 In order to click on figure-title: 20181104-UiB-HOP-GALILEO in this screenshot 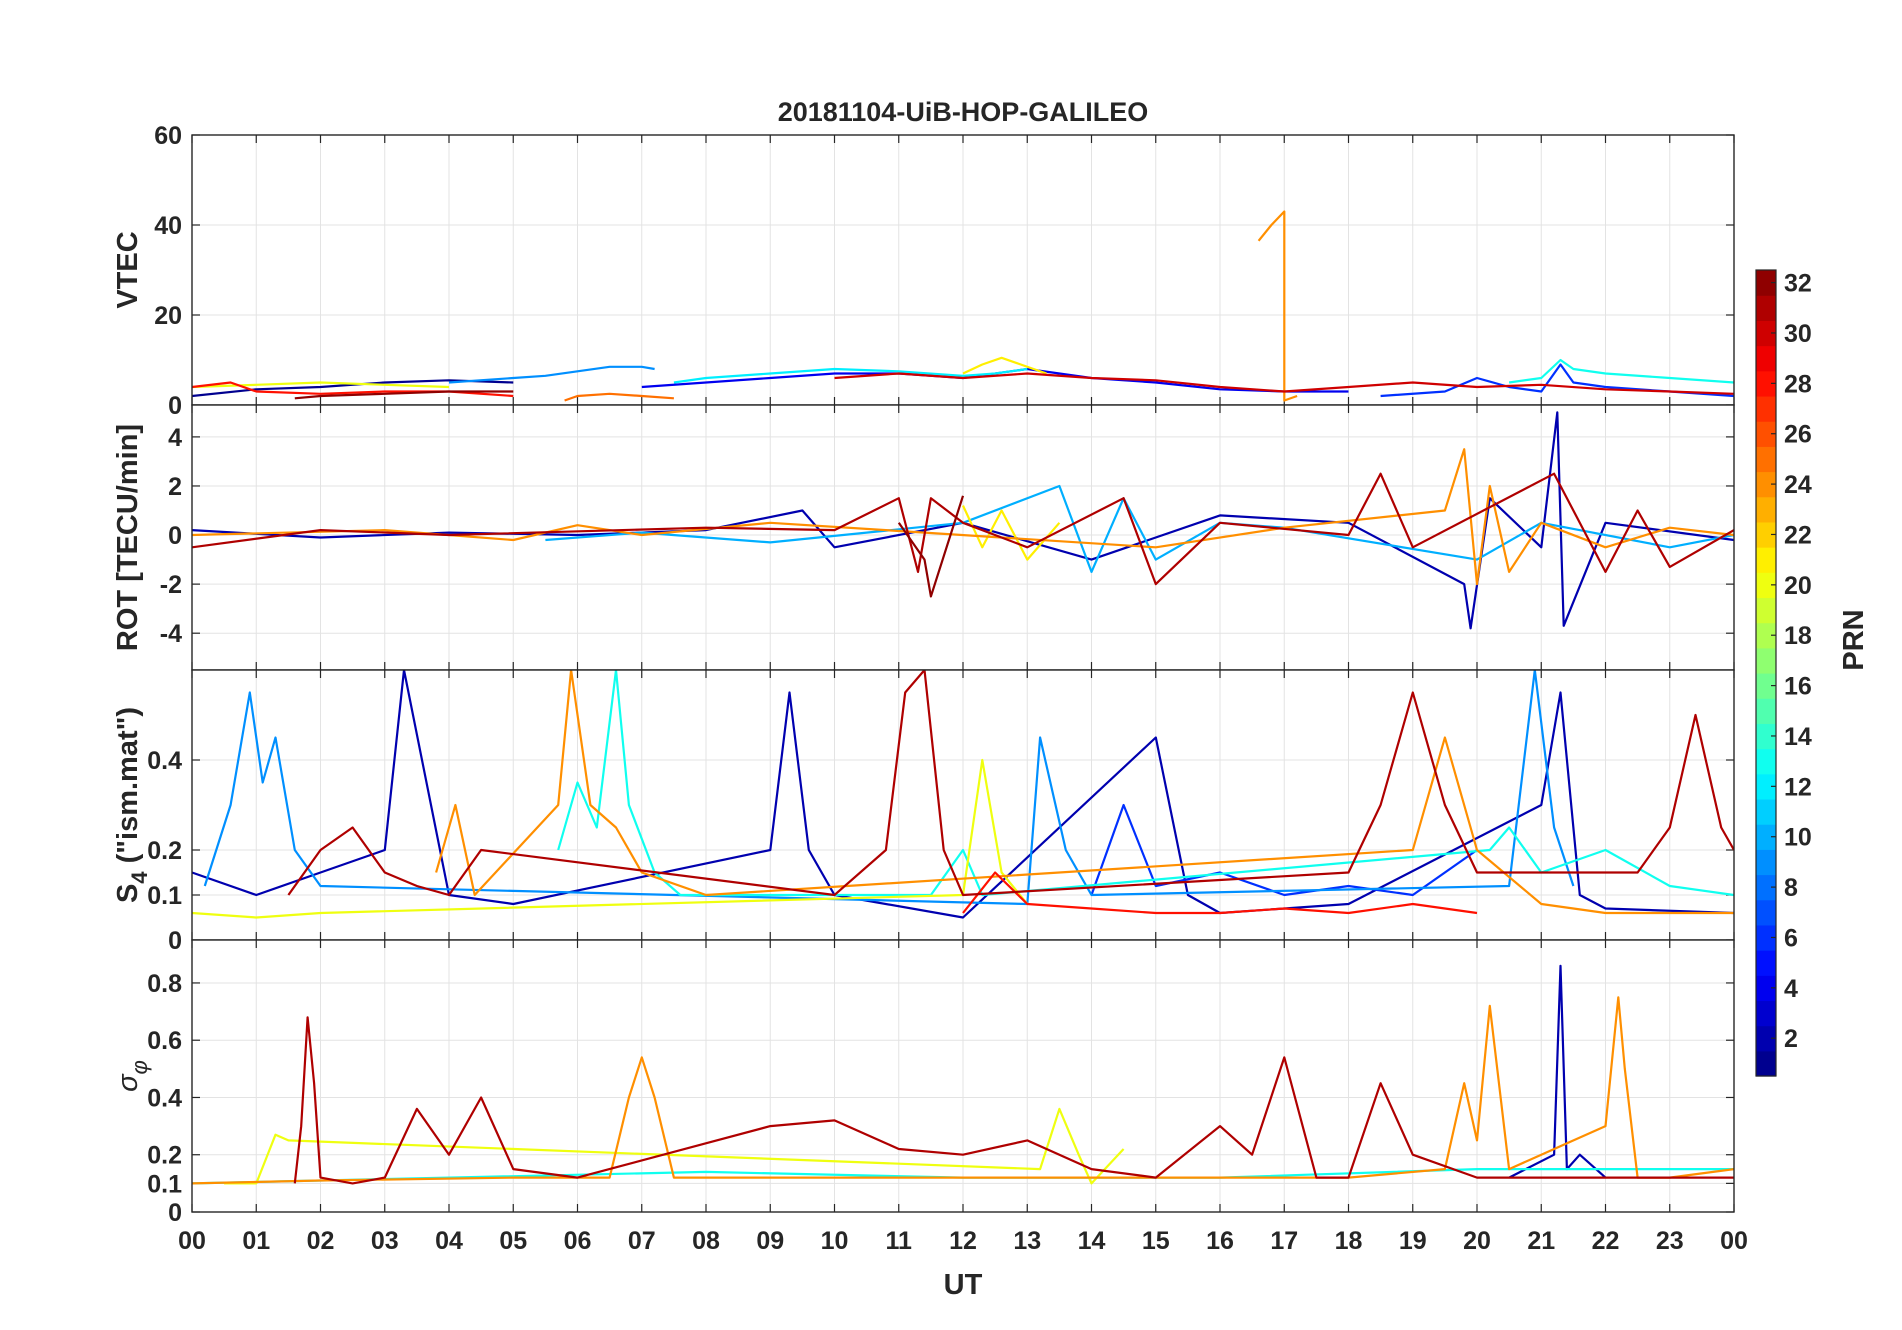, I will do `click(963, 112)`.